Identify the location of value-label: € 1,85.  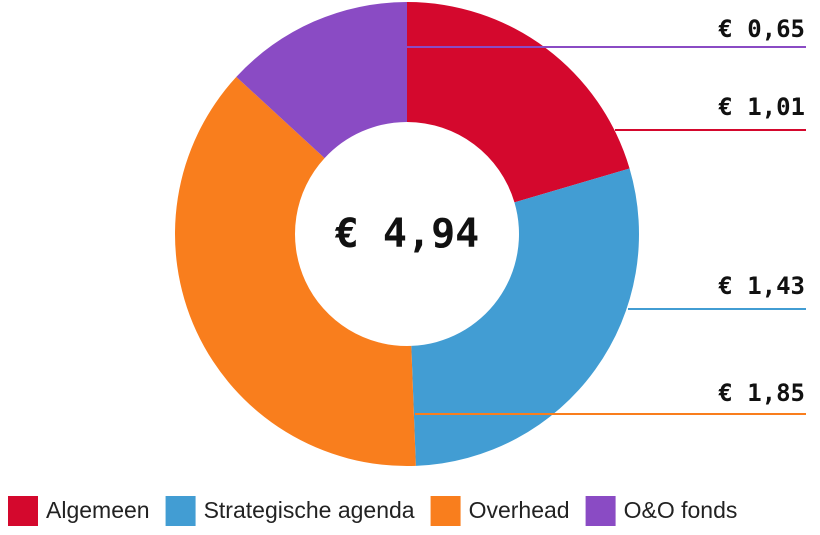
(761, 393).